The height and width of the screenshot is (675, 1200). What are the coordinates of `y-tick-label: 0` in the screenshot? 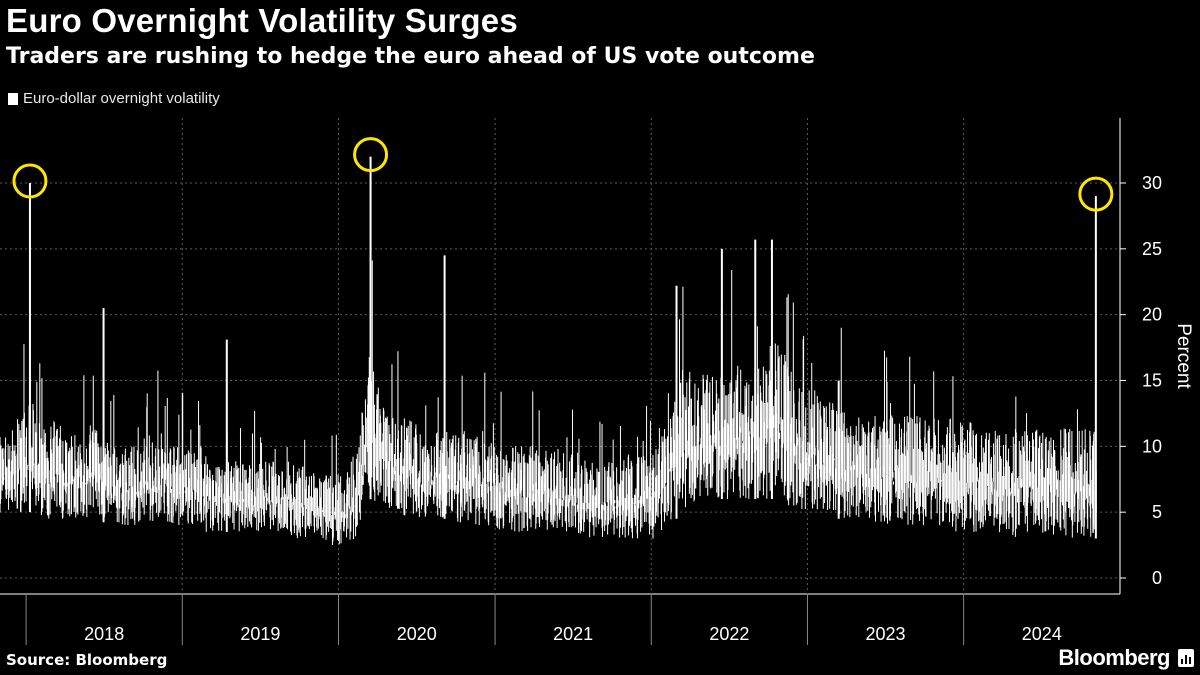 It's located at (1157, 578).